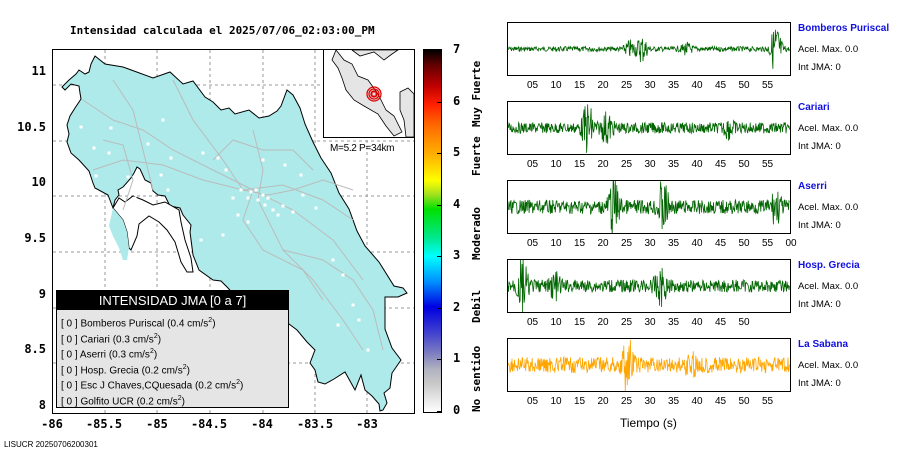 This screenshot has height=460, width=910. I want to click on legend-station: Golfito UCR, so click(108, 401).